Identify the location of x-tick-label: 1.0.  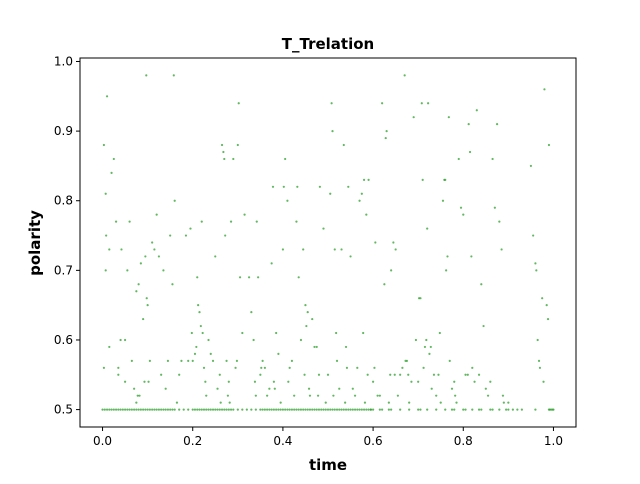
(553, 441).